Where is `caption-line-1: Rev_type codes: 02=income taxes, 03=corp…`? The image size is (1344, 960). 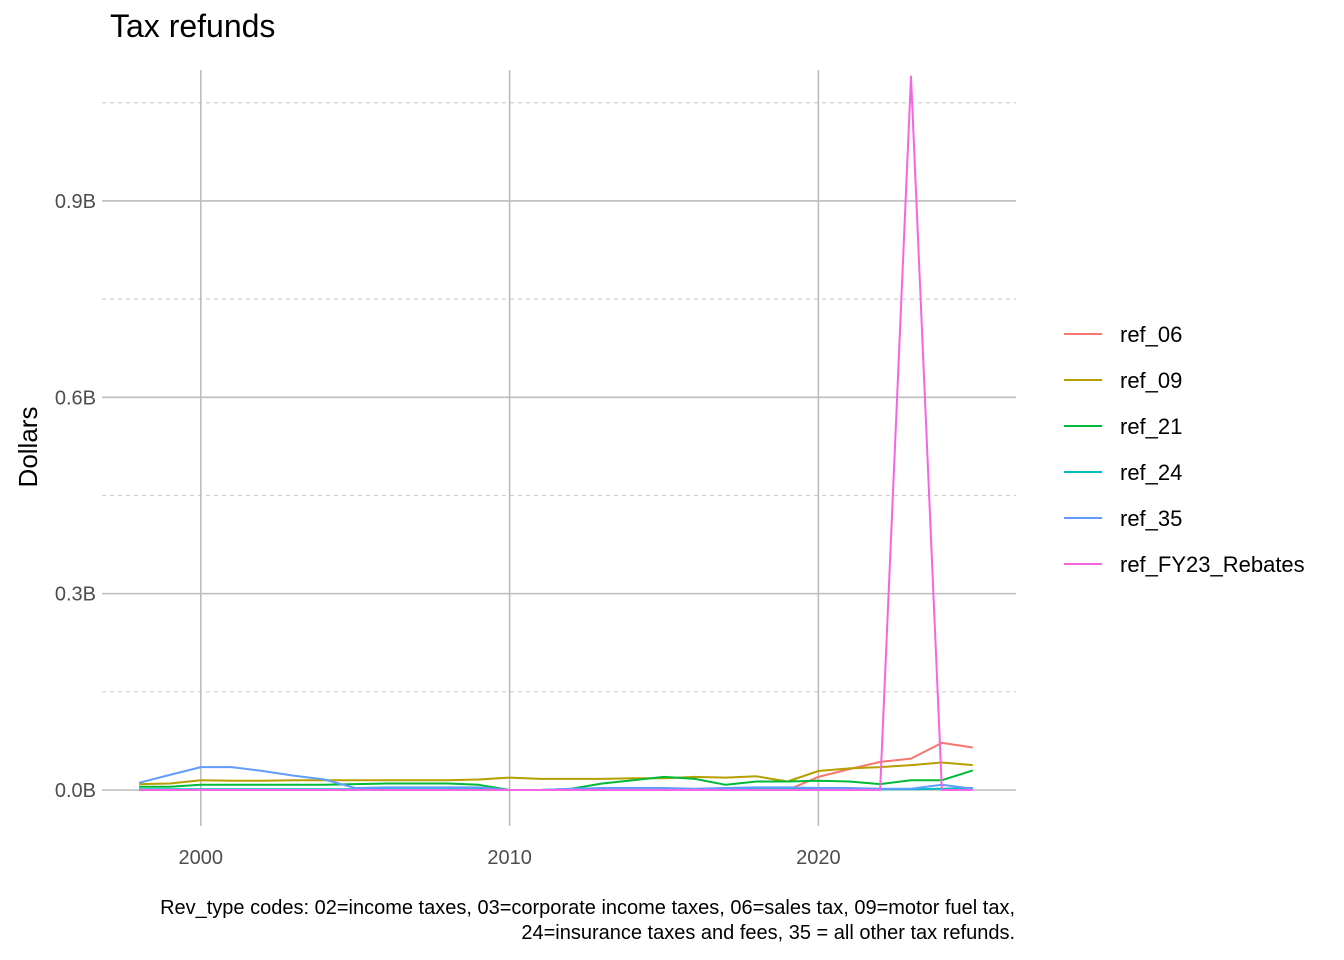 caption-line-1: Rev_type codes: 02=income taxes, 03=corp… is located at coordinates (587, 908).